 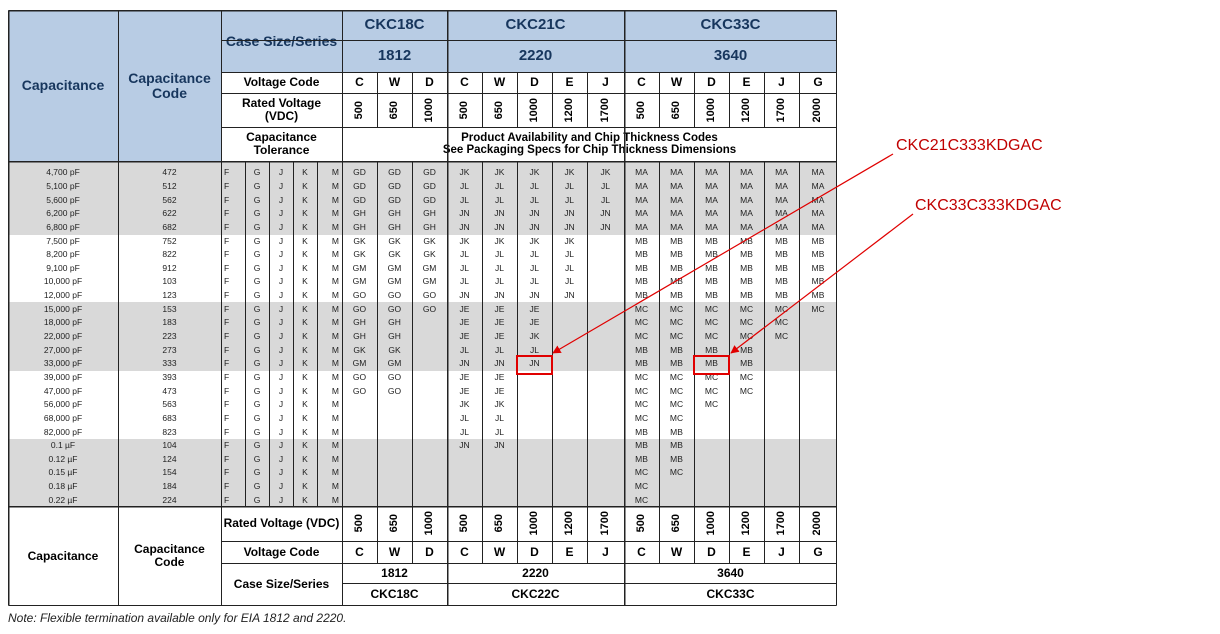 I want to click on capacitance-value: 82,000 pF, so click(x=63, y=431).